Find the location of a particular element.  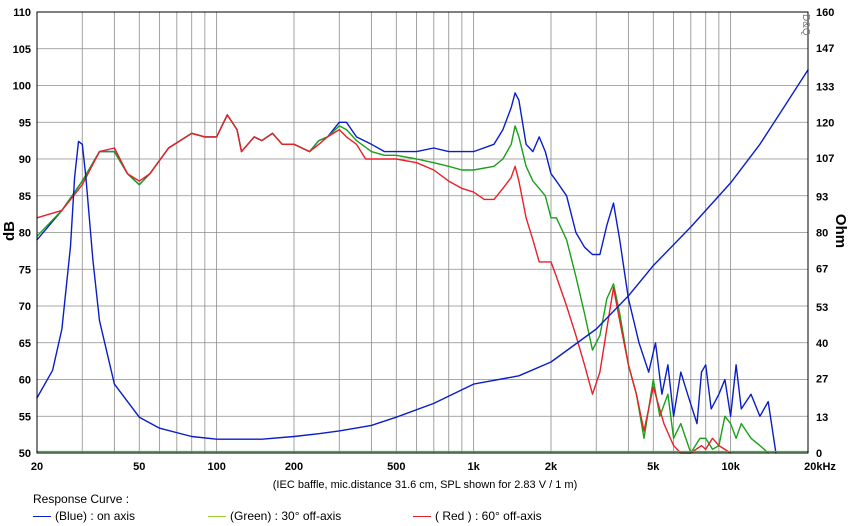

y-left-tick-label: 95 is located at coordinates (25, 123).